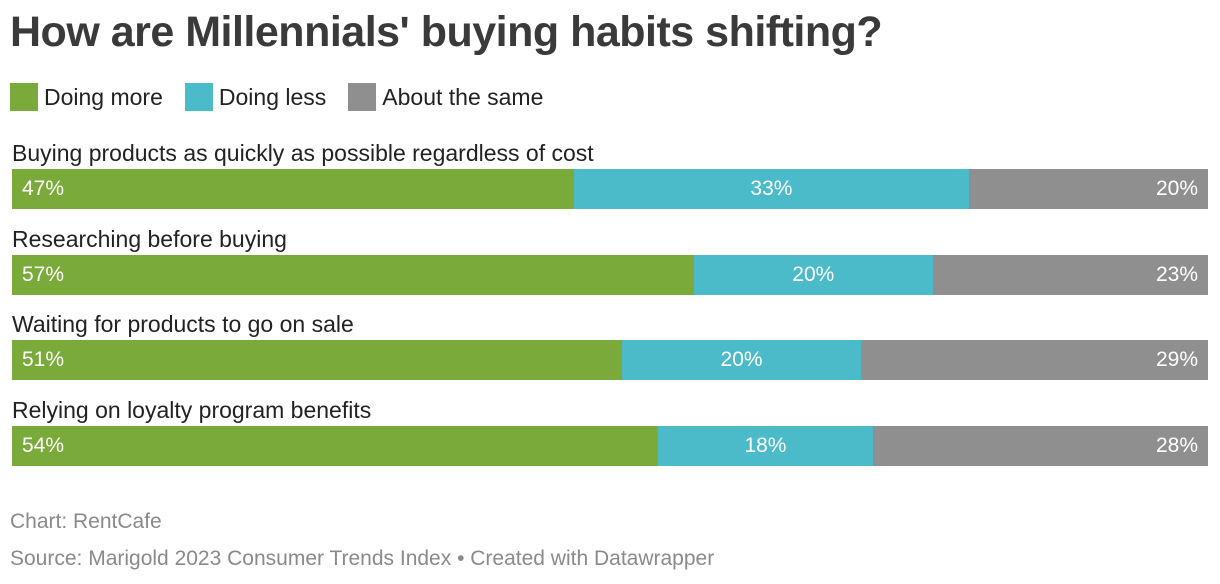 Image resolution: width=1220 pixels, height=584 pixels. Describe the element at coordinates (272, 96) in the screenshot. I see `legend-label: Doing less` at that location.